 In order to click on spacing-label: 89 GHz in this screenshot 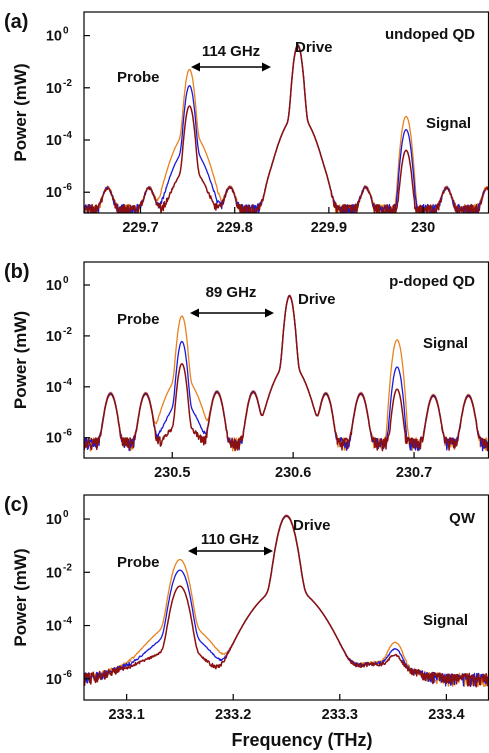, I will do `click(231, 292)`.